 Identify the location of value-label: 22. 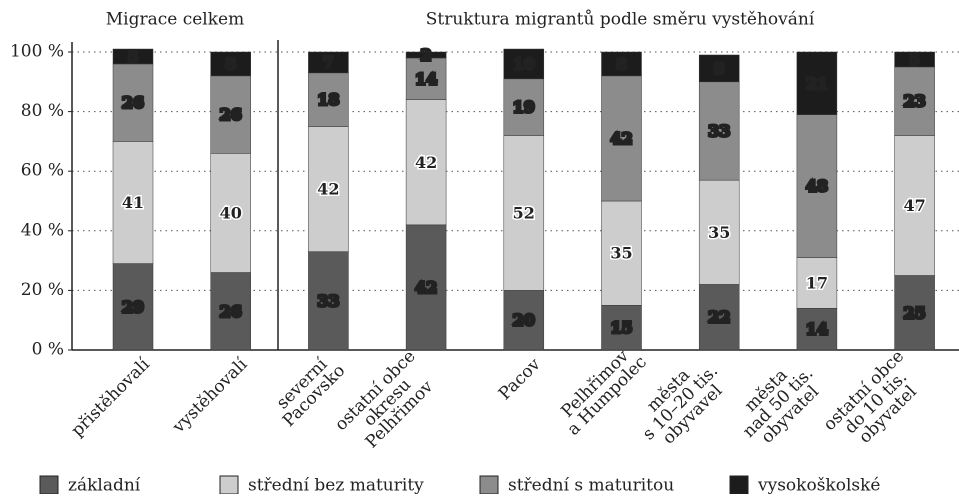
(719, 317).